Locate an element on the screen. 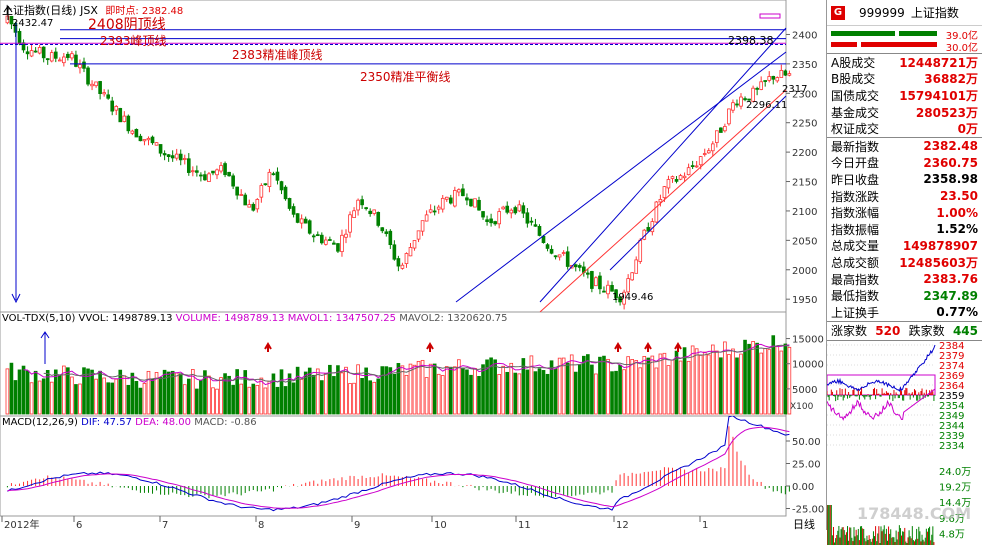 This screenshot has width=982, height=550. stat-row: B股成交 36882万 is located at coordinates (904, 79).